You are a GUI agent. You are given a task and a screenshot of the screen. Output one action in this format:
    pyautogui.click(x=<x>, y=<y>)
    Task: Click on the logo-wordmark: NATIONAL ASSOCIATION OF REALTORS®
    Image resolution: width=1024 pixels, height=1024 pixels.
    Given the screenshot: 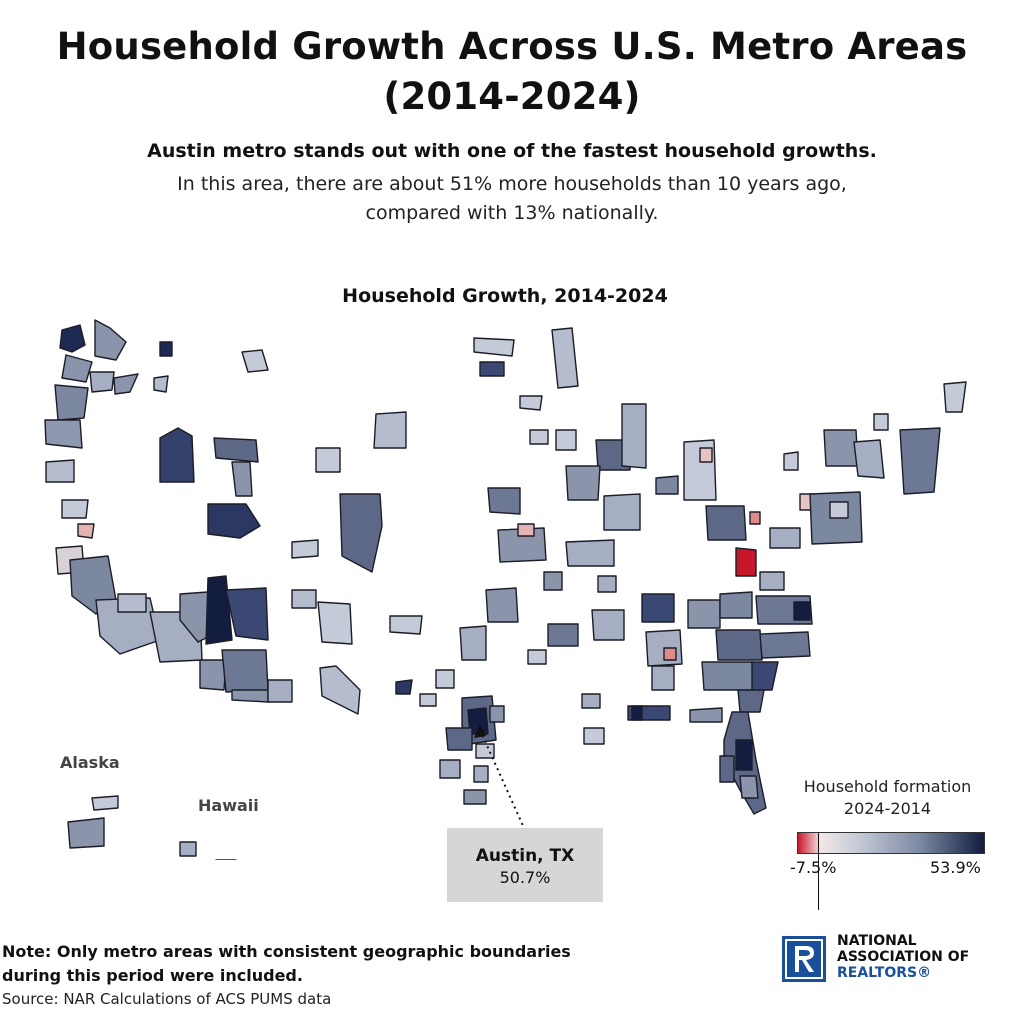 What is the action you would take?
    pyautogui.click(x=903, y=957)
    